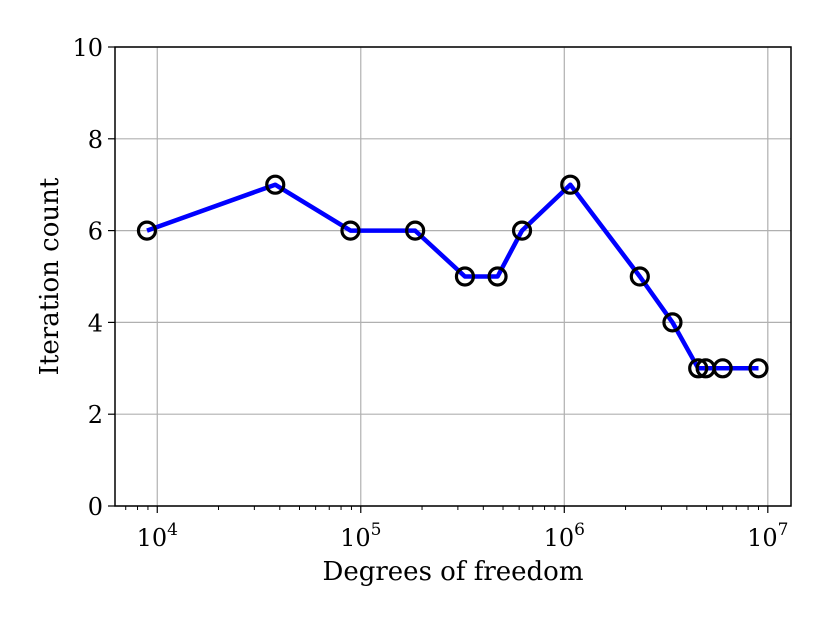  What do you see at coordinates (95, 415) in the screenshot?
I see `y-tick-label: 2` at bounding box center [95, 415].